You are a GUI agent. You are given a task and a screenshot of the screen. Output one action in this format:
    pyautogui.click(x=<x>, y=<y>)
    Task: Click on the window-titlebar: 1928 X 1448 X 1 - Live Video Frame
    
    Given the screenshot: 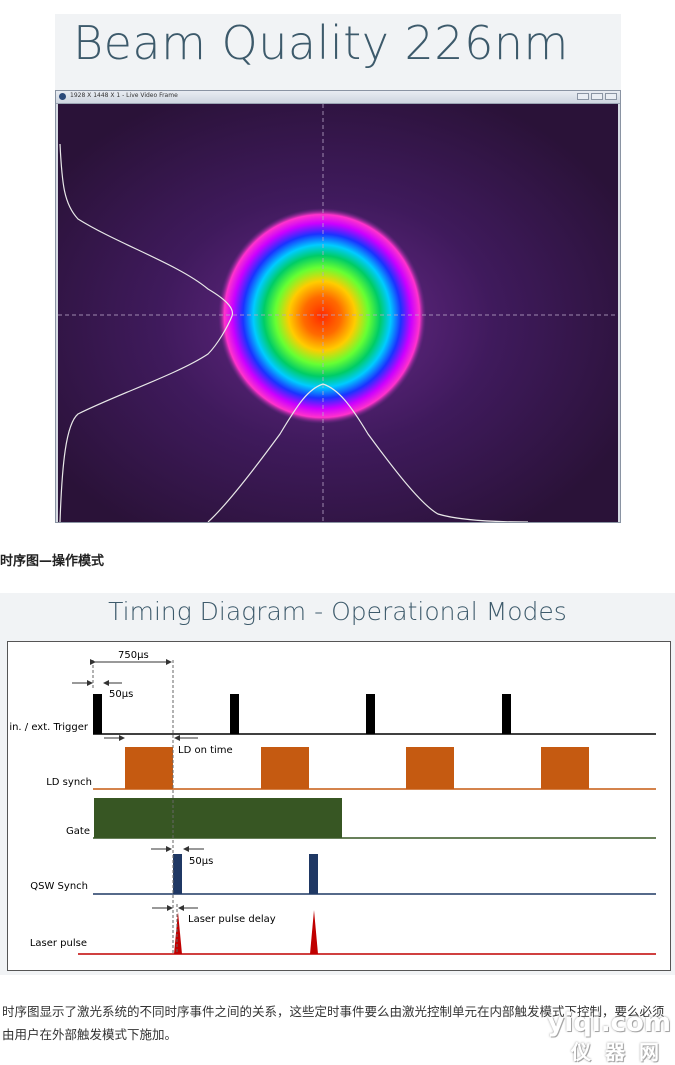 What is the action you would take?
    pyautogui.click(x=338, y=97)
    